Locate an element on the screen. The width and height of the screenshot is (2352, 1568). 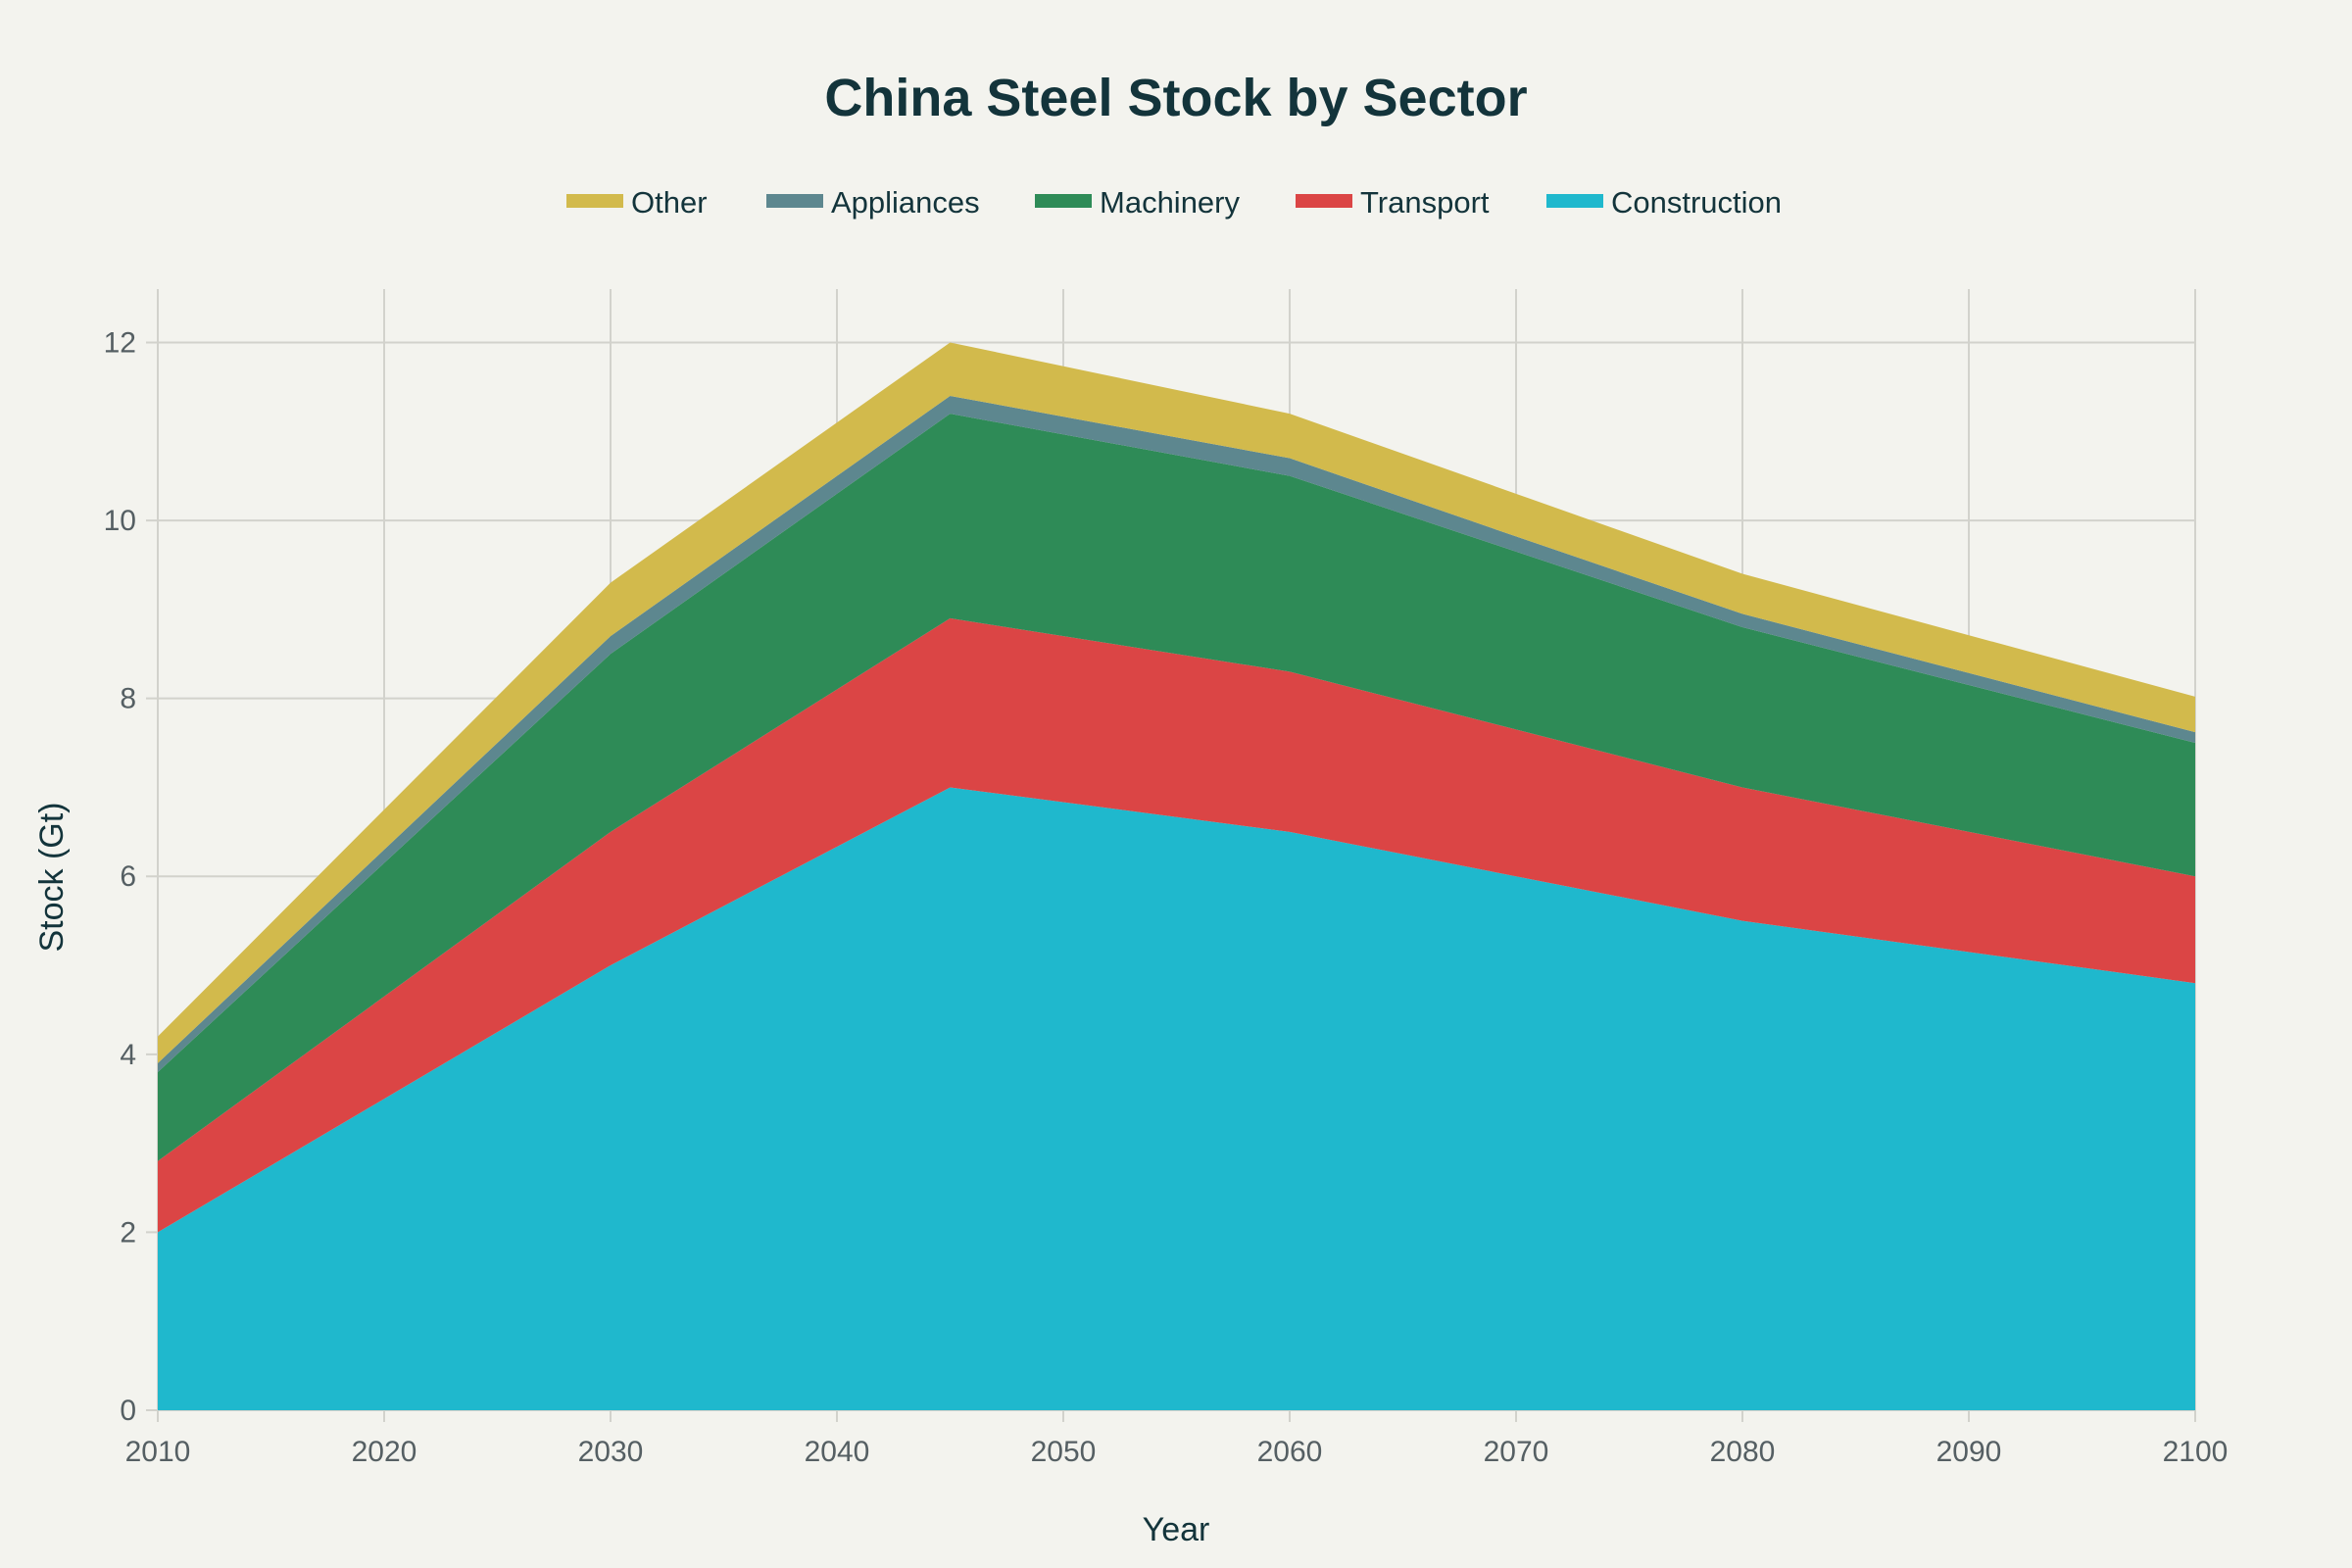
y-tick-label: 0 is located at coordinates (128, 1411).